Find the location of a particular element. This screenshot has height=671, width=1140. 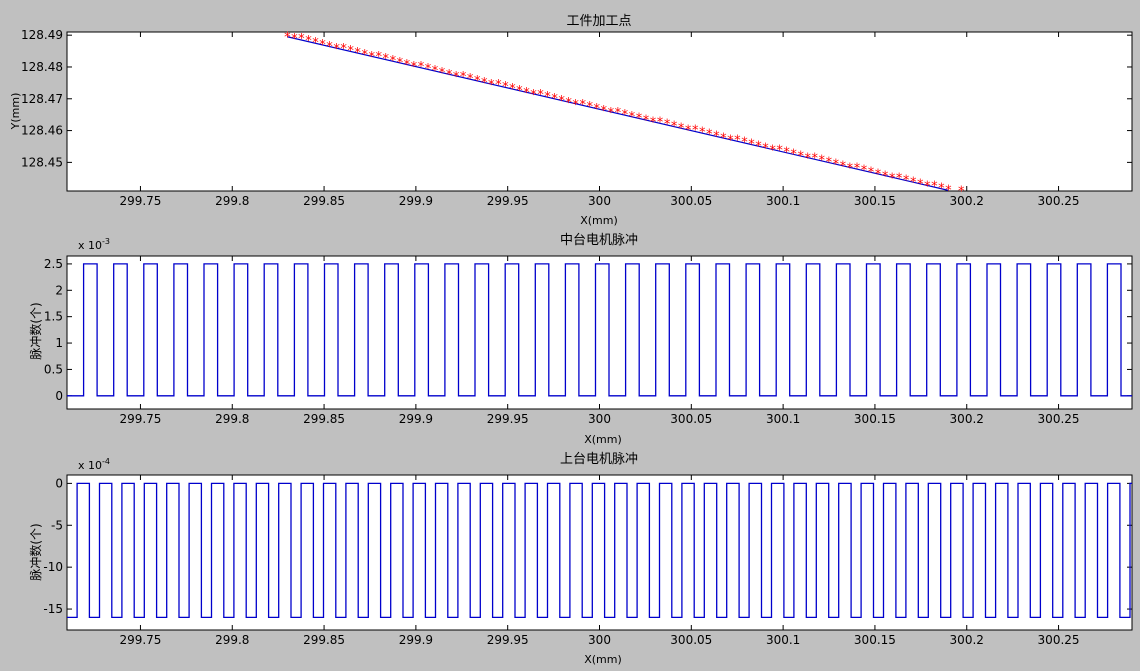

y-tick-label: 0.5 is located at coordinates (53, 369).